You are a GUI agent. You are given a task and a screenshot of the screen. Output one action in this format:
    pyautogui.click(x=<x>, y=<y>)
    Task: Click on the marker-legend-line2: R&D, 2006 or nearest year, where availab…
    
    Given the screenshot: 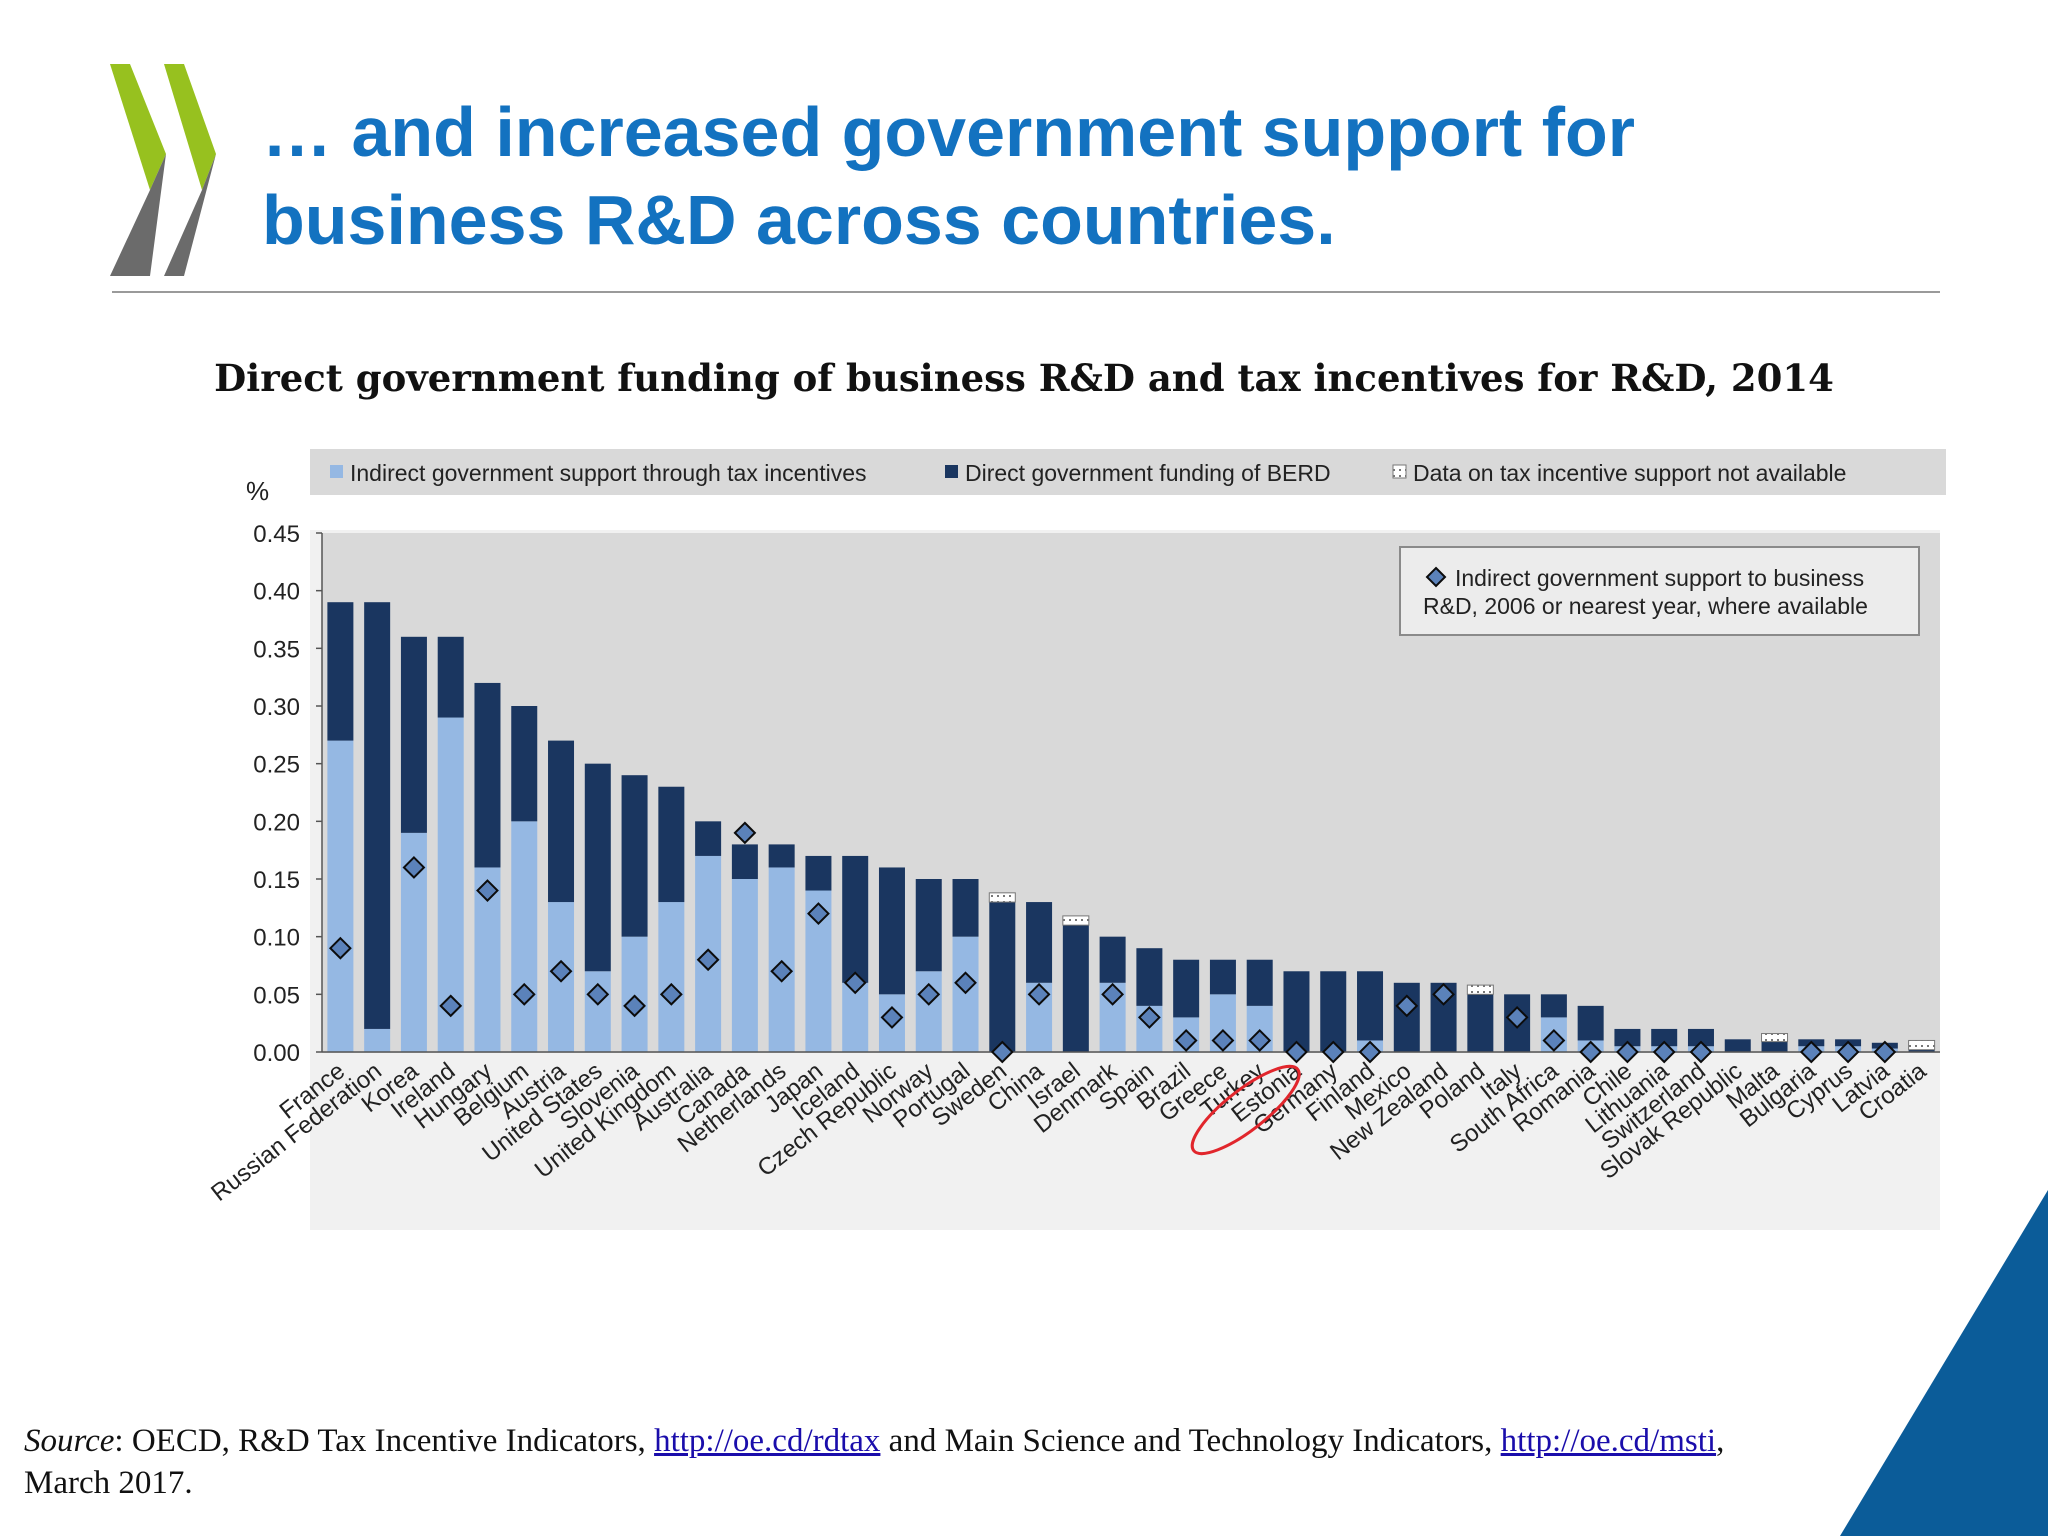 What is the action you would take?
    pyautogui.click(x=1645, y=606)
    